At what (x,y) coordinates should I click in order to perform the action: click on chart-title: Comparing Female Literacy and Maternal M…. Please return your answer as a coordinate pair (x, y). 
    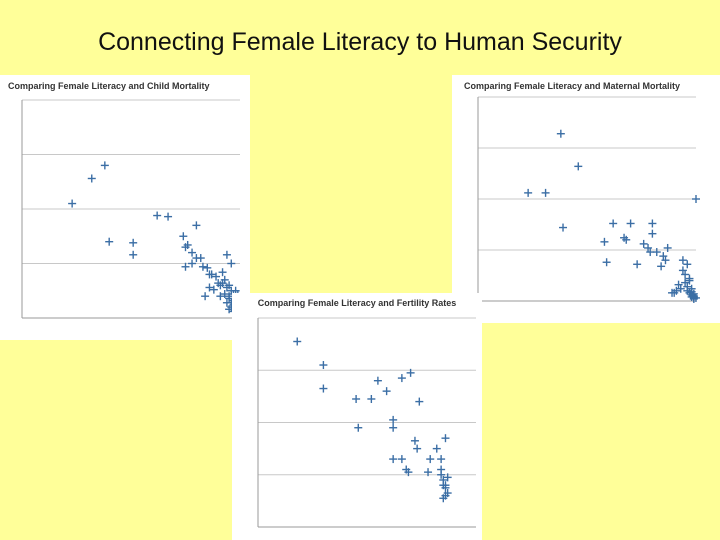
    Looking at the image, I should click on (572, 86).